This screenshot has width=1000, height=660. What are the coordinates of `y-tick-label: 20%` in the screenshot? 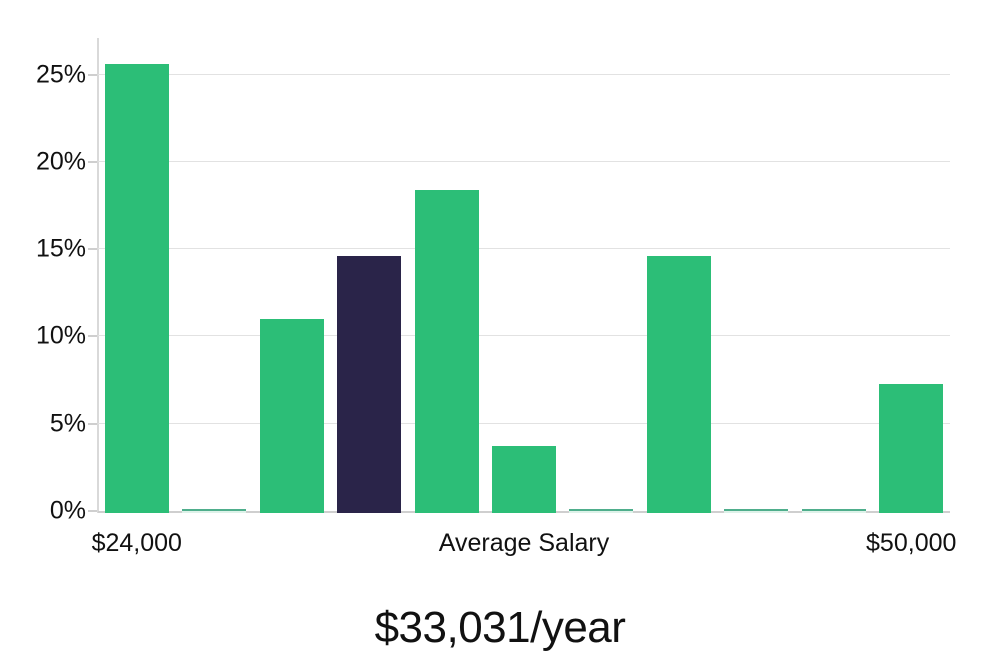 It's located at (60, 161).